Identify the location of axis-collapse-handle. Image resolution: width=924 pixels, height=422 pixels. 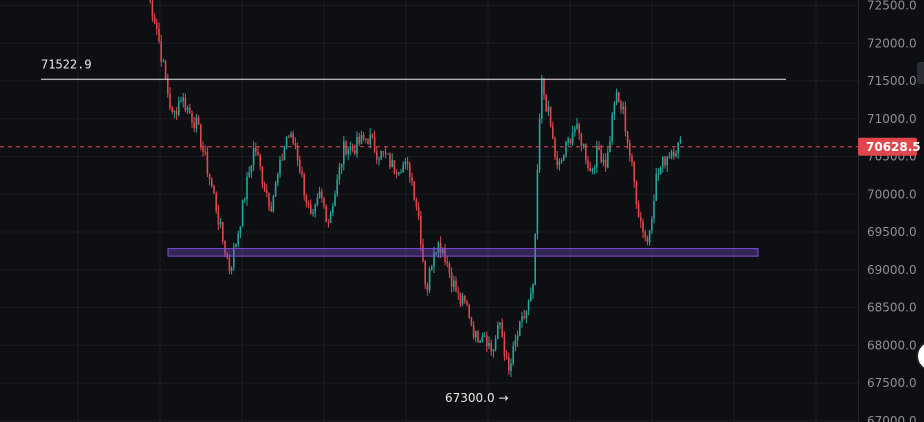
(920, 73).